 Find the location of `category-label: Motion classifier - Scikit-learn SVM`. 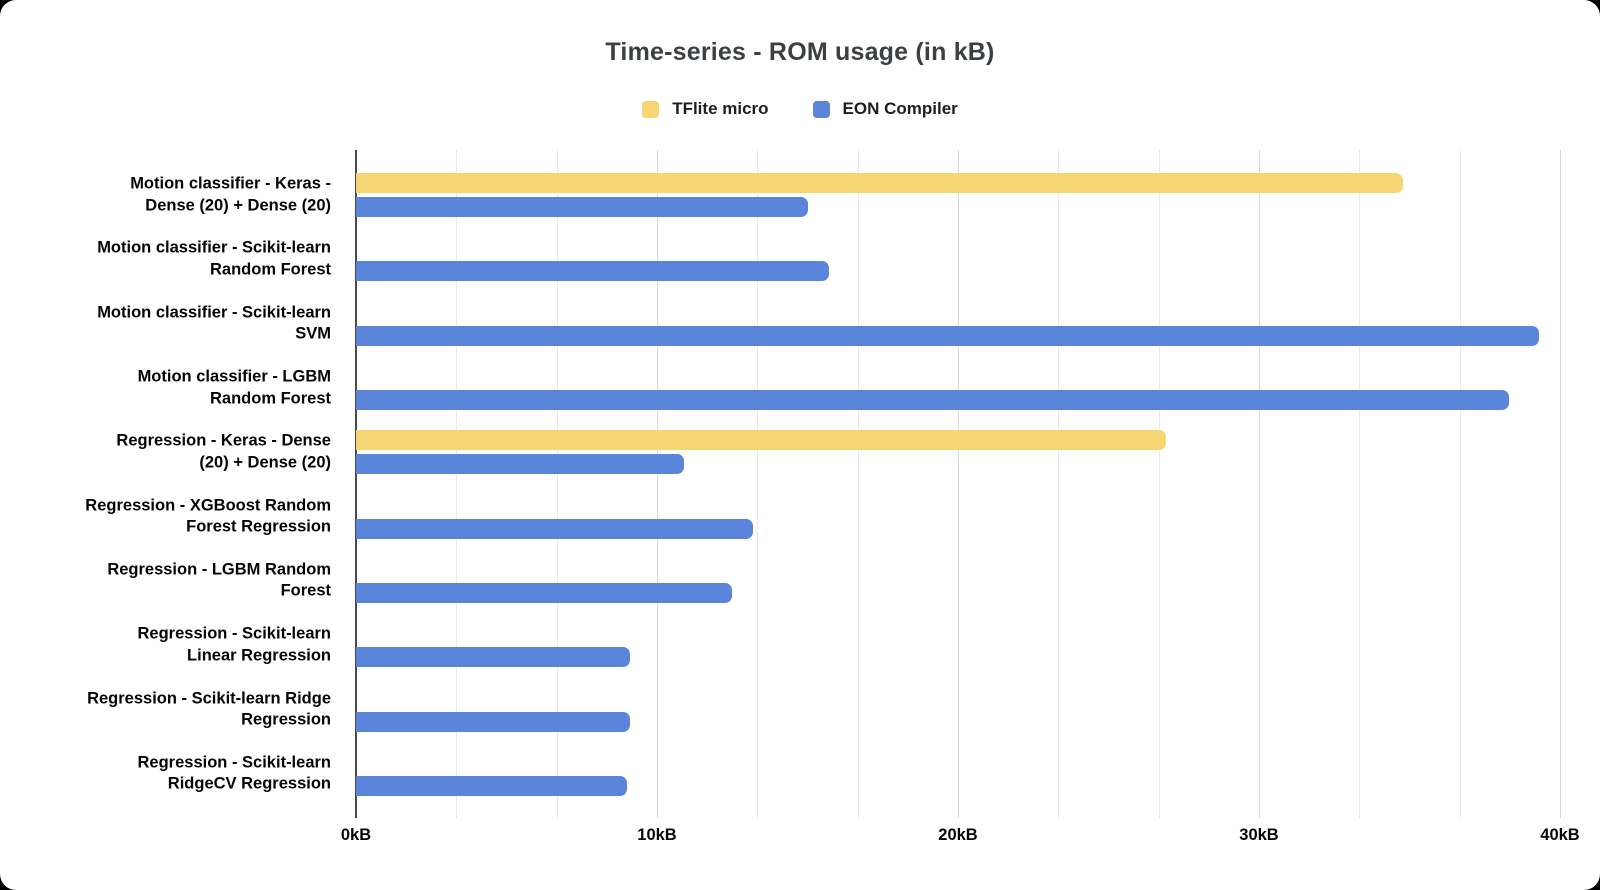

category-label: Motion classifier - Scikit-learn SVM is located at coordinates (214, 323).